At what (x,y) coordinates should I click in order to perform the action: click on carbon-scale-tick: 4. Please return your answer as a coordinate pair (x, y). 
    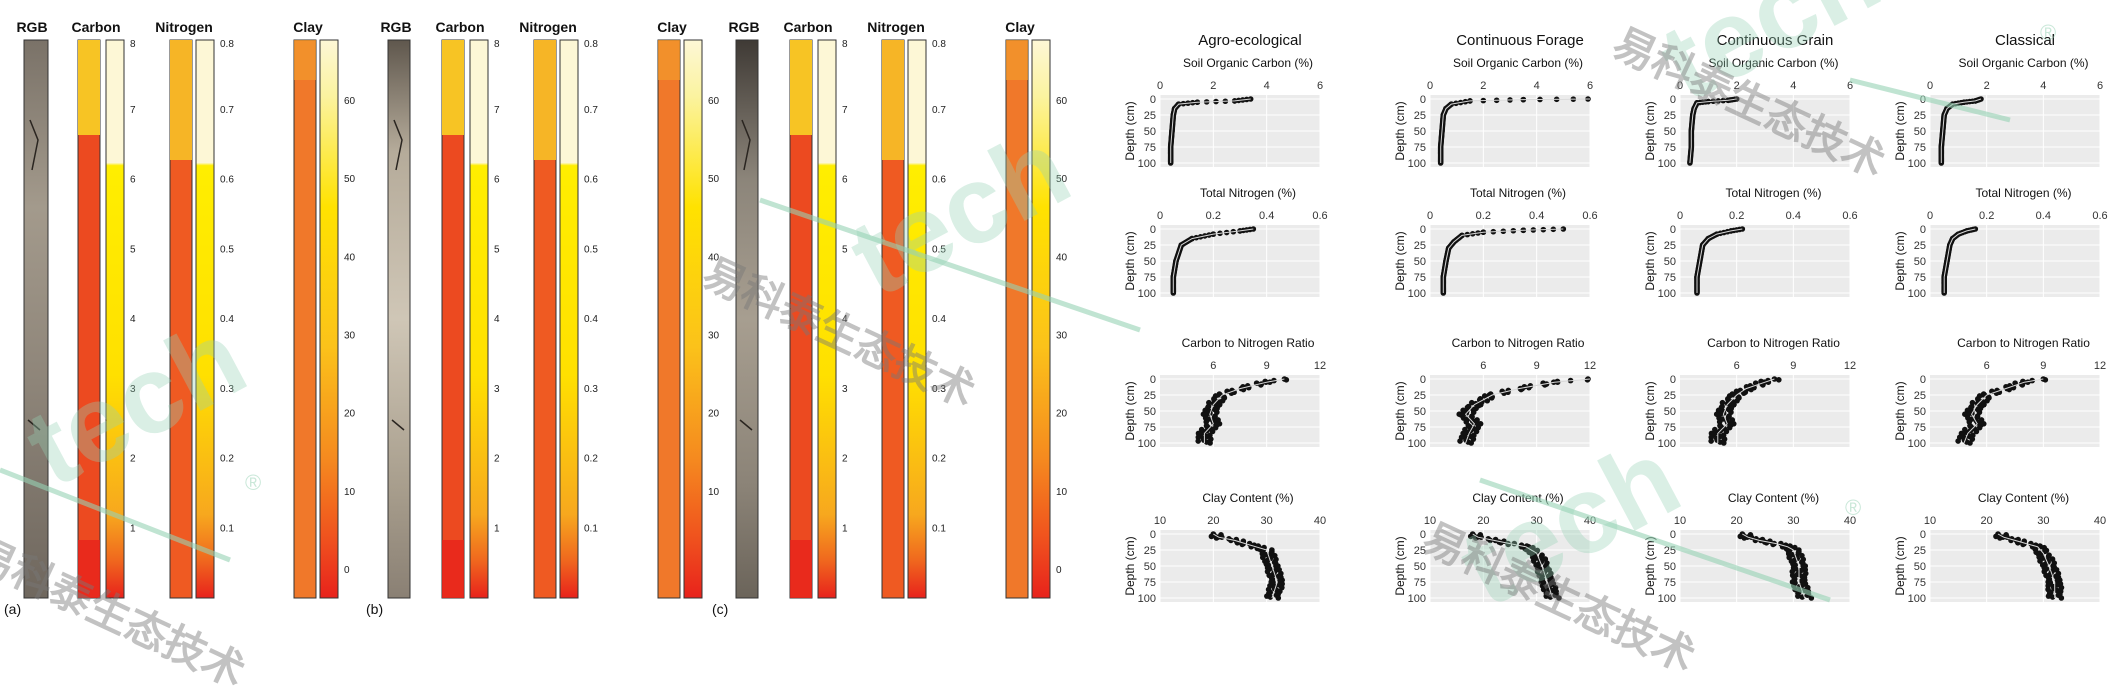
    Looking at the image, I should click on (845, 319).